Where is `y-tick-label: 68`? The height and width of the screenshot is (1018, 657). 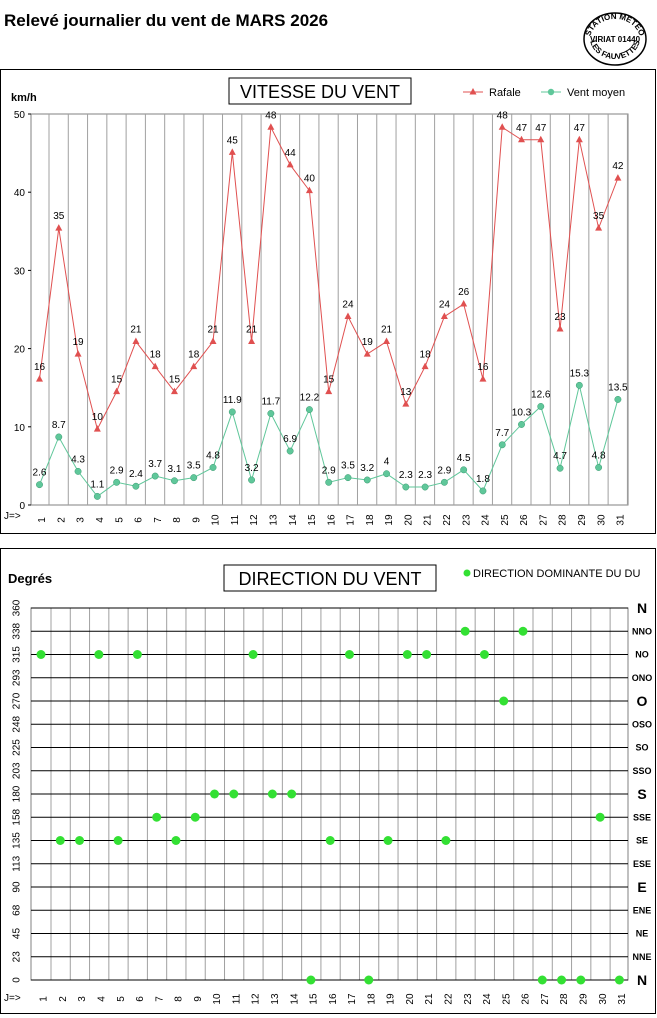 y-tick-label: 68 is located at coordinates (17, 910).